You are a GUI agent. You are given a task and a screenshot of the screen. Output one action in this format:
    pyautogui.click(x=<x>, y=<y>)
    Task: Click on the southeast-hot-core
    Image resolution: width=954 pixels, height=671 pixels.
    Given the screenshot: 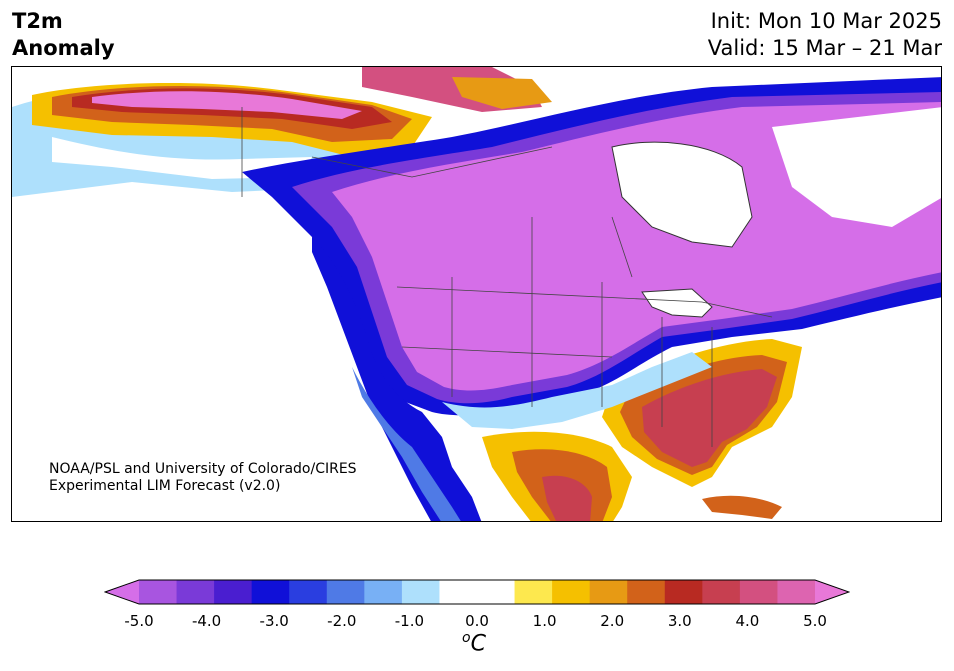 What is the action you would take?
    pyautogui.click(x=709, y=418)
    